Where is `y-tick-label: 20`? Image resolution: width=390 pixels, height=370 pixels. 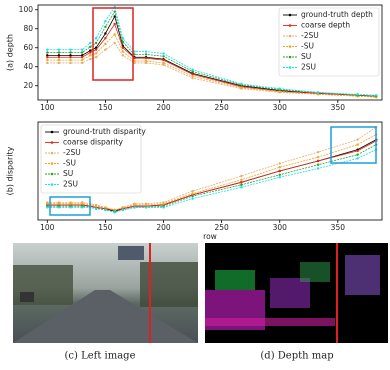 y-tick-label: 20 is located at coordinates (28, 85).